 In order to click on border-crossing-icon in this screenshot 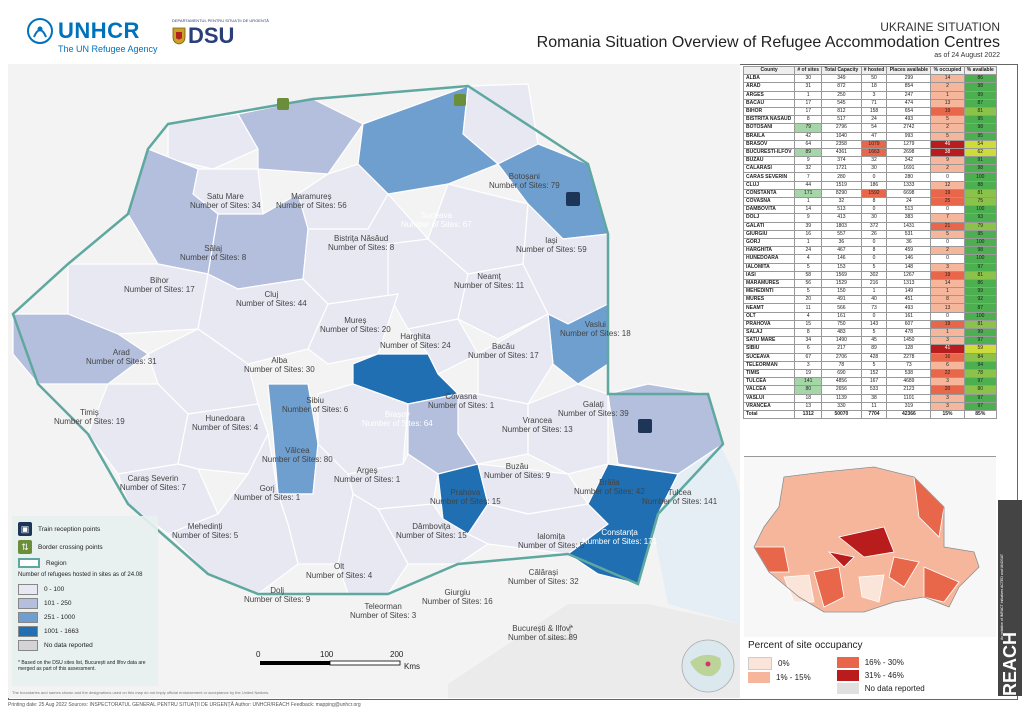, I will do `click(371, 102)`.